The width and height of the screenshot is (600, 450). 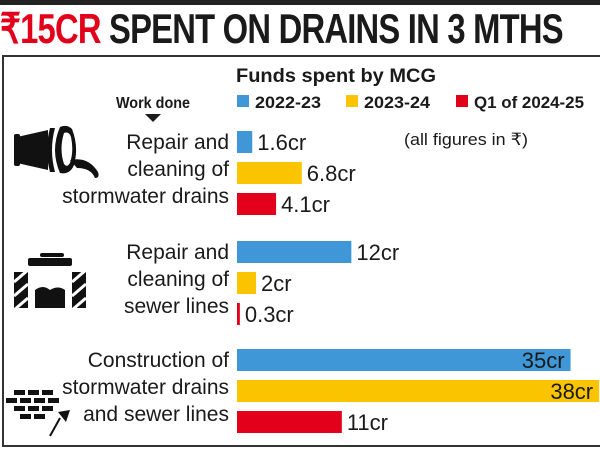 I want to click on bar-value-label: 2cr, so click(x=276, y=283).